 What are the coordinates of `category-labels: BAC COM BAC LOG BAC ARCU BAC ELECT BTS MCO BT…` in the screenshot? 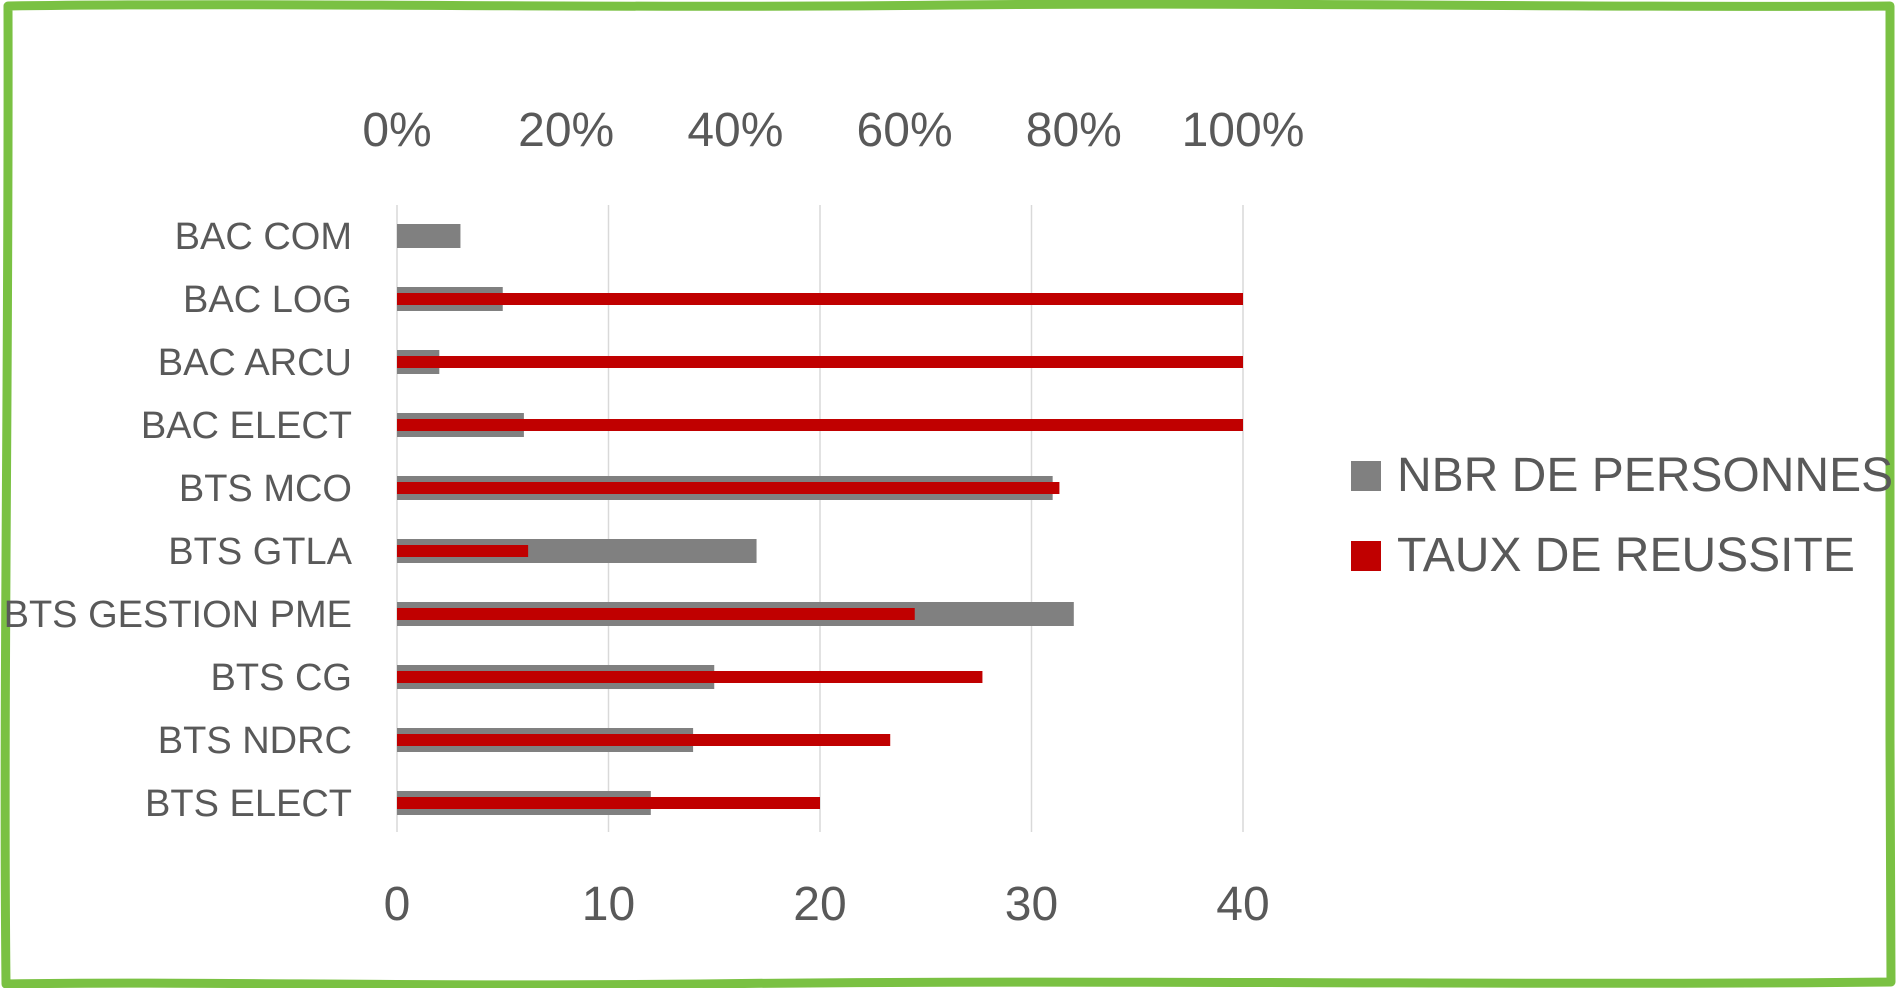 It's located at (178, 520).